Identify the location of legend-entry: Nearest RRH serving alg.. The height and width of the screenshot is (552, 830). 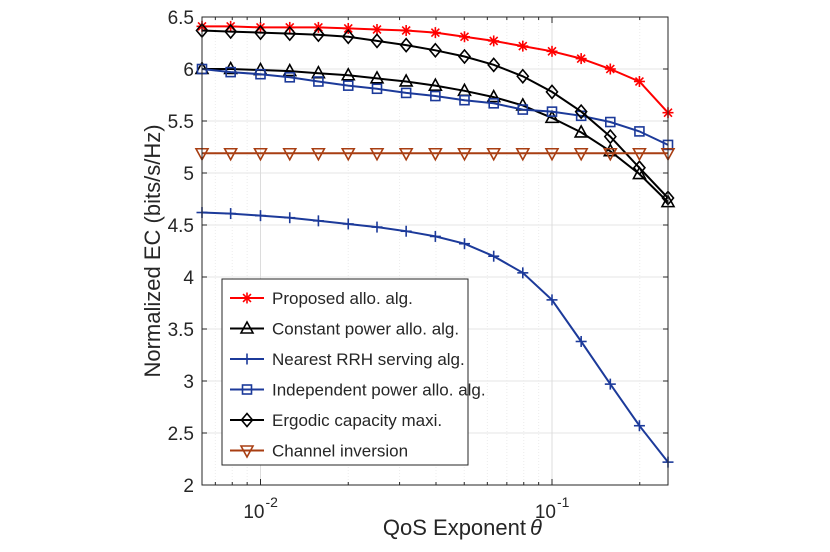
(347, 359).